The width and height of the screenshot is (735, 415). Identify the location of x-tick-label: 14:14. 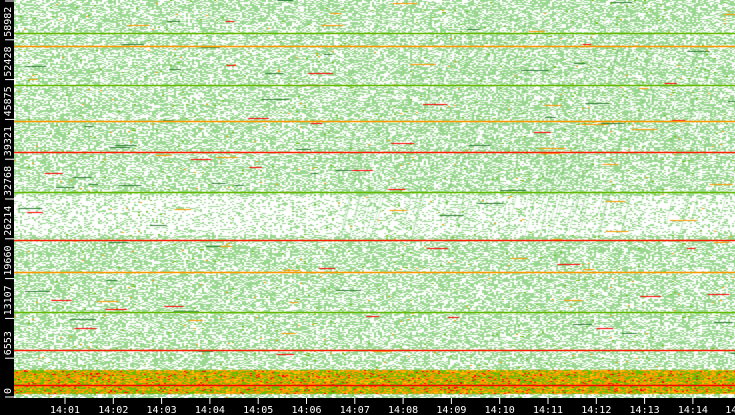
(693, 410).